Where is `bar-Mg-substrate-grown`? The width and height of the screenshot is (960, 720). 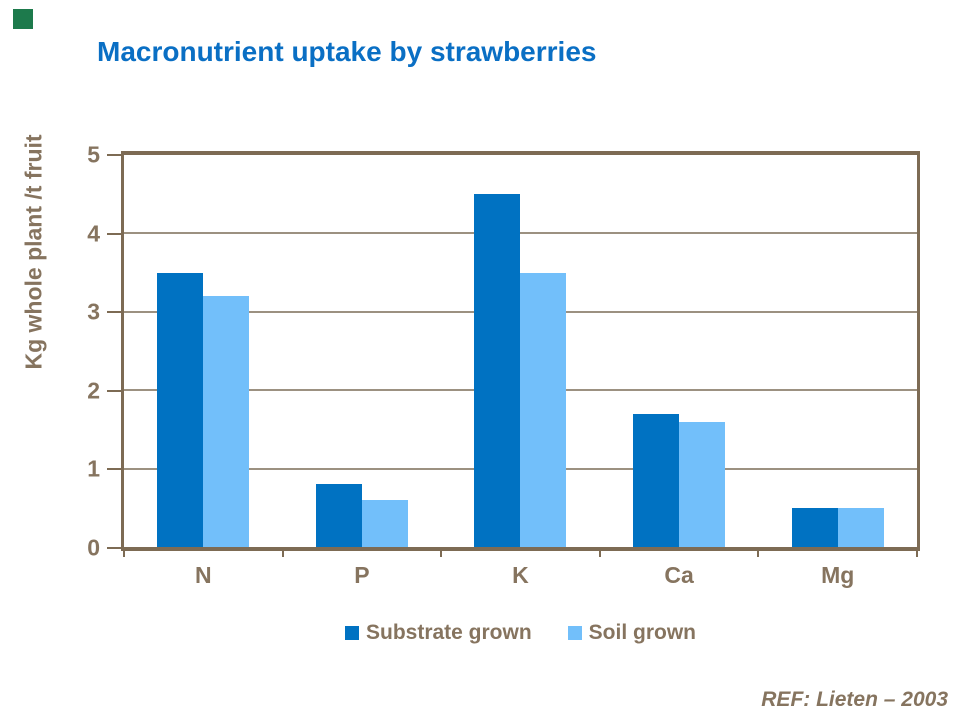
bar-Mg-substrate-grown is located at coordinates (814, 527).